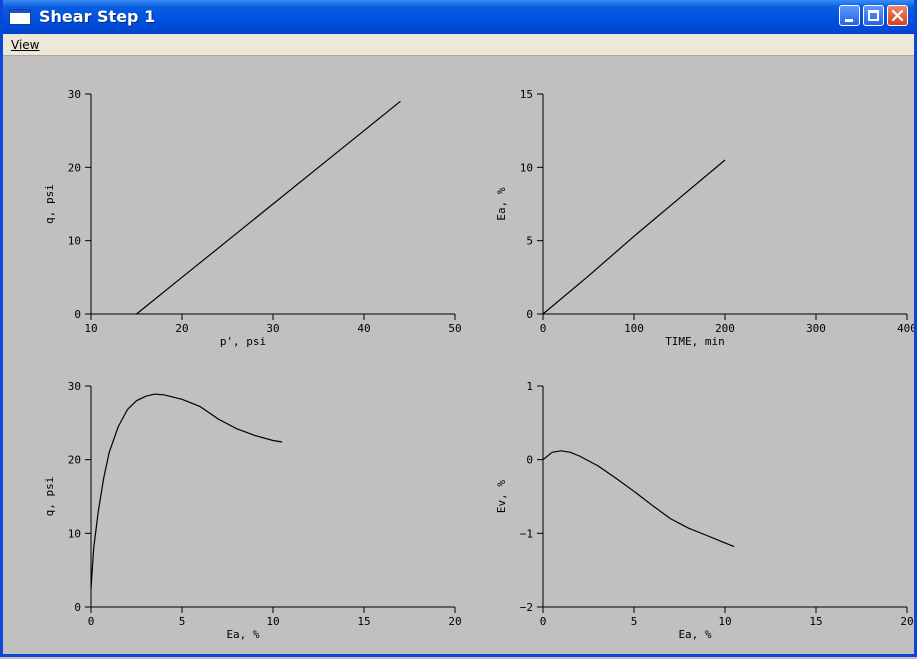 Image resolution: width=917 pixels, height=659 pixels. I want to click on menu-view: View, so click(25, 45).